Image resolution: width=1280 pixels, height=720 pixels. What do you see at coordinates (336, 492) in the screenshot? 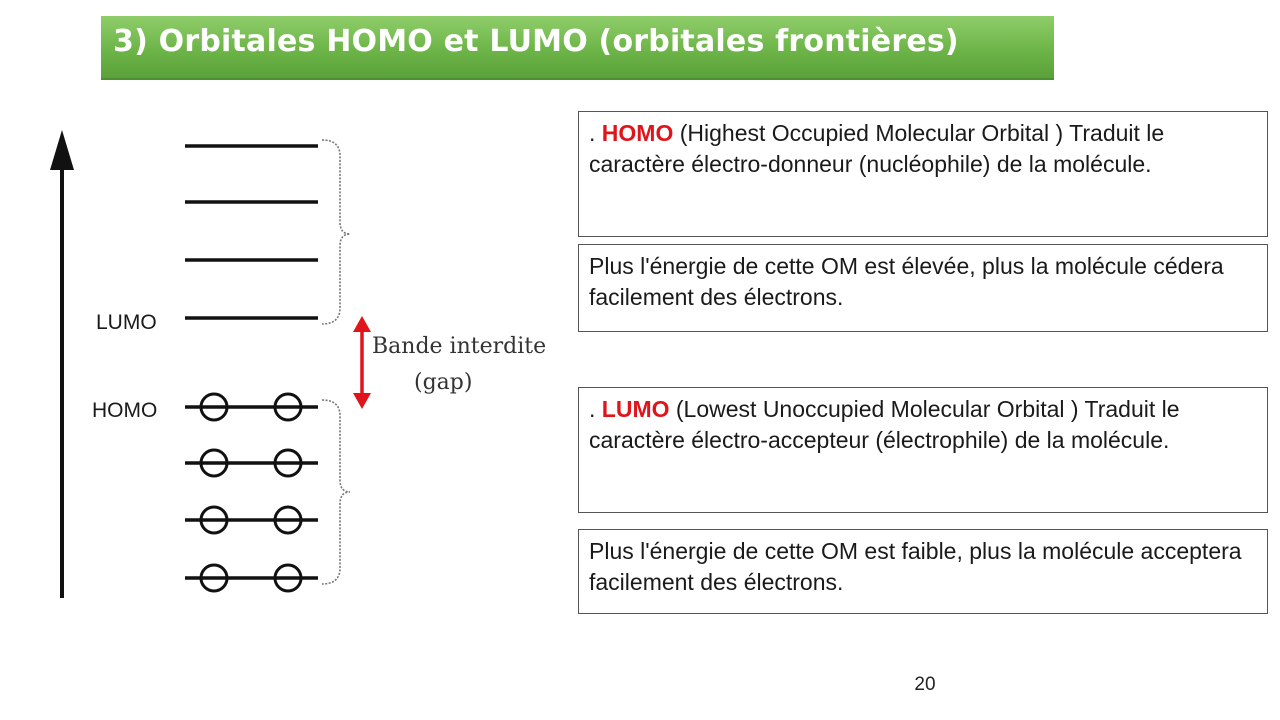
I see `occupied-brace` at bounding box center [336, 492].